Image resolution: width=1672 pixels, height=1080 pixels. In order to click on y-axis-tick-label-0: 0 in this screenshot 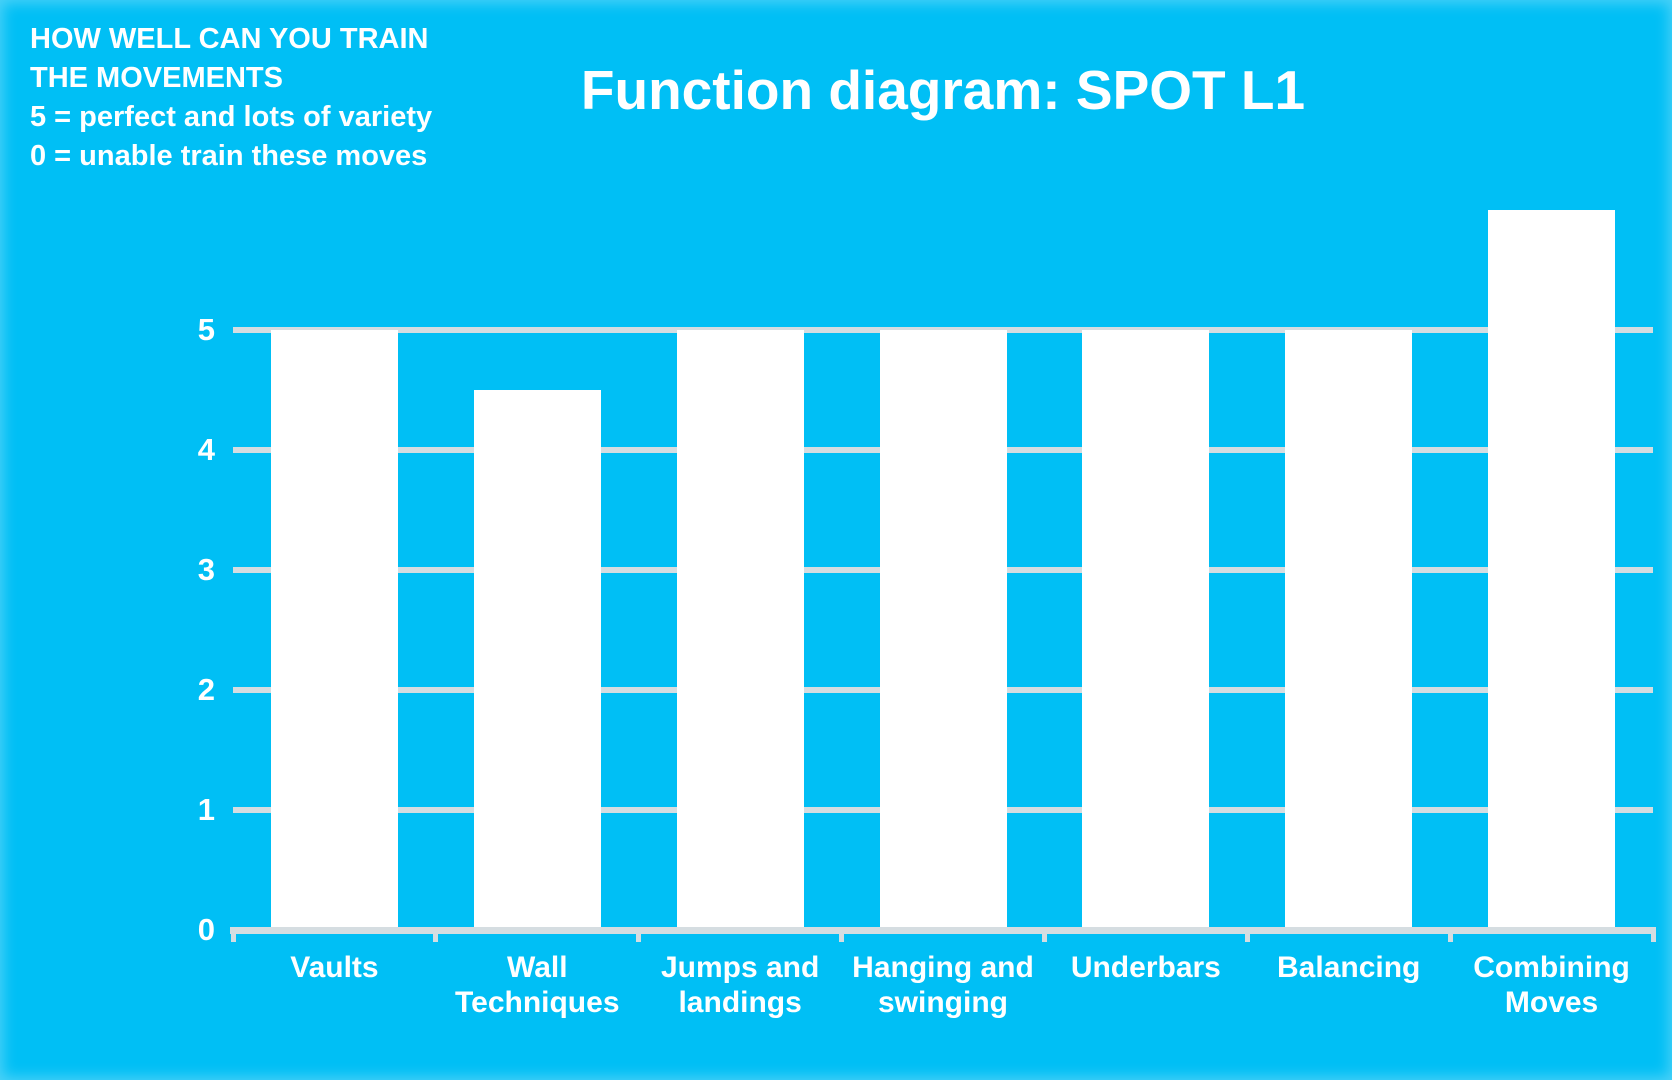, I will do `click(206, 929)`.